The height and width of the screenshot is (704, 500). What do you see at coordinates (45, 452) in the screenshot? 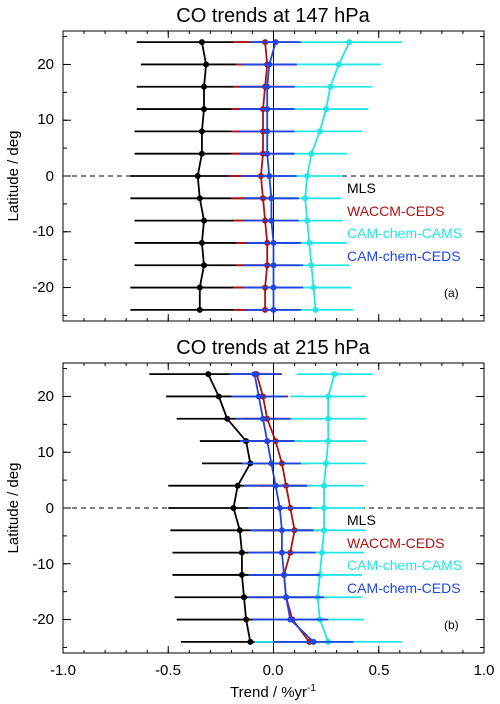
I see `panel-b-ytick-10: 10` at bounding box center [45, 452].